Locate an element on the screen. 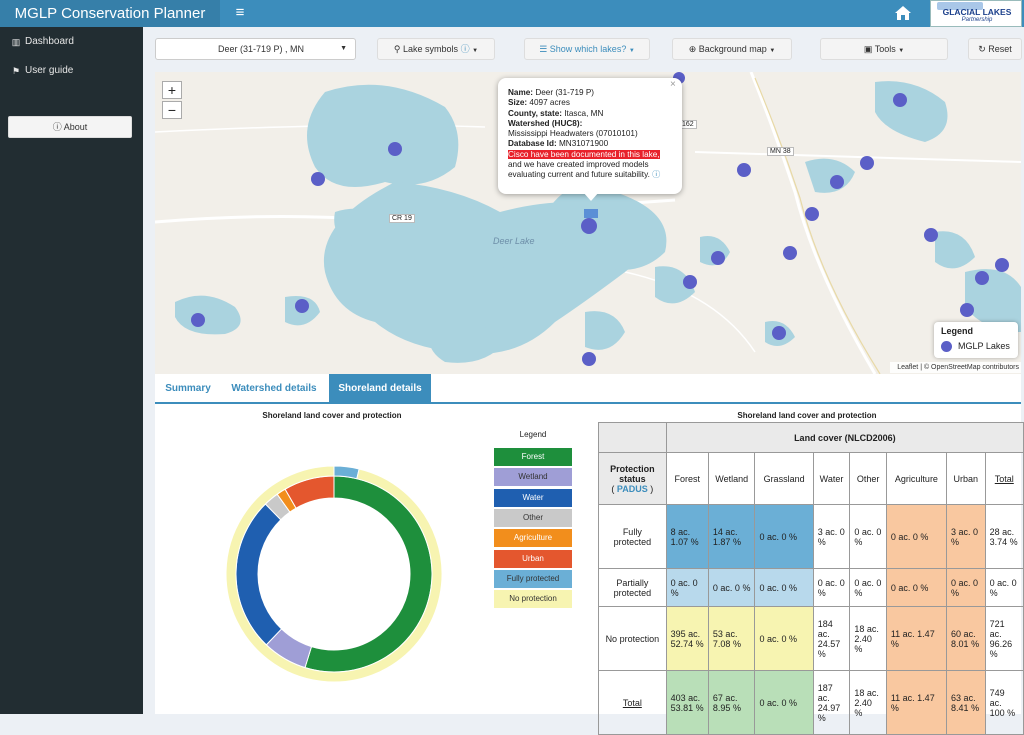 The image size is (1024, 735). glacial-lakes-logo: GLACIAL LAKES Partnership is located at coordinates (976, 13).